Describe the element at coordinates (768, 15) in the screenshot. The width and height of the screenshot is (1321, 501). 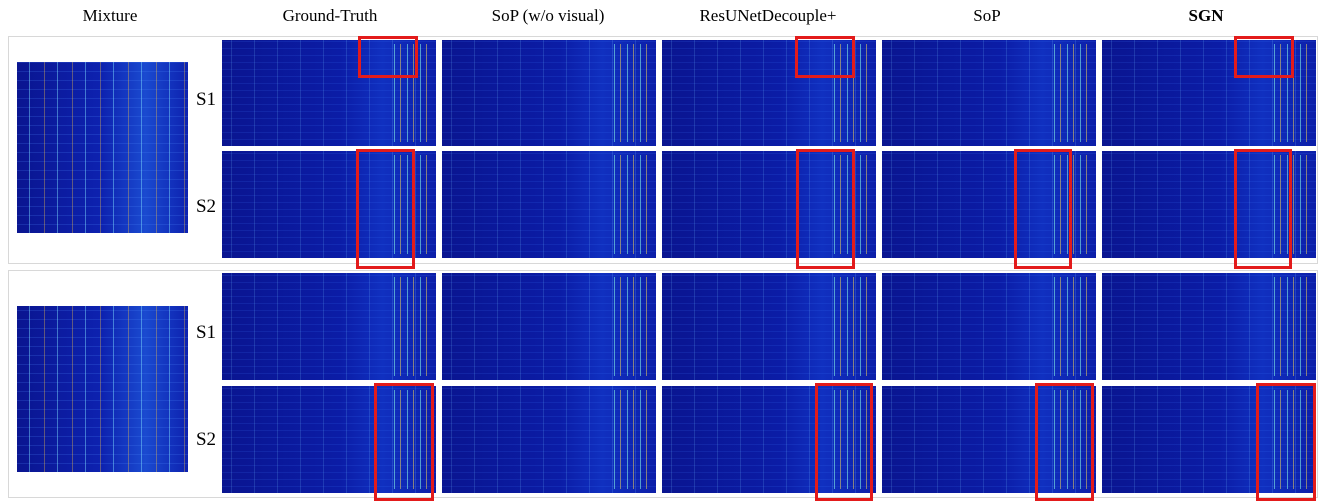
I see `column-header: ResUNetDecouple+` at that location.